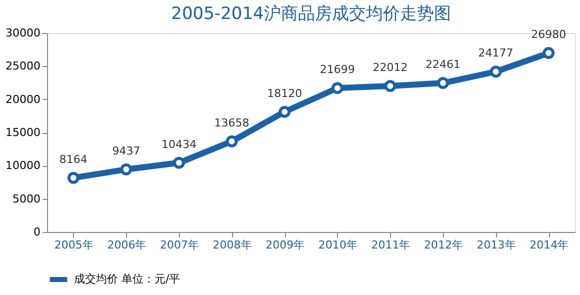 This screenshot has height=295, width=580. Describe the element at coordinates (127, 279) in the screenshot. I see `legend-label: 成交均价 单位：元/平` at that location.